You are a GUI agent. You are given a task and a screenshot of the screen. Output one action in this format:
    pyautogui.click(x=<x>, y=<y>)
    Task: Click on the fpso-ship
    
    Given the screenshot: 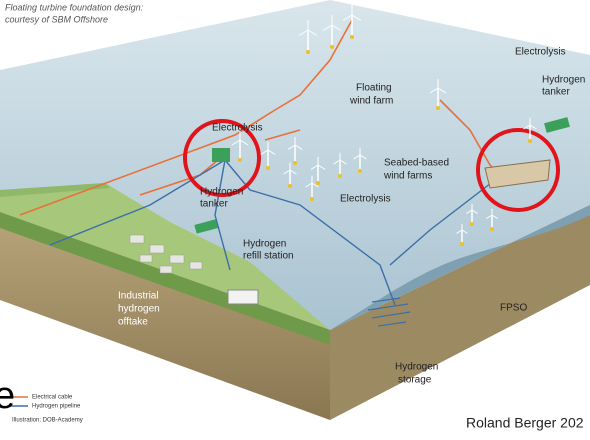 What is the action you would take?
    pyautogui.click(x=517, y=174)
    